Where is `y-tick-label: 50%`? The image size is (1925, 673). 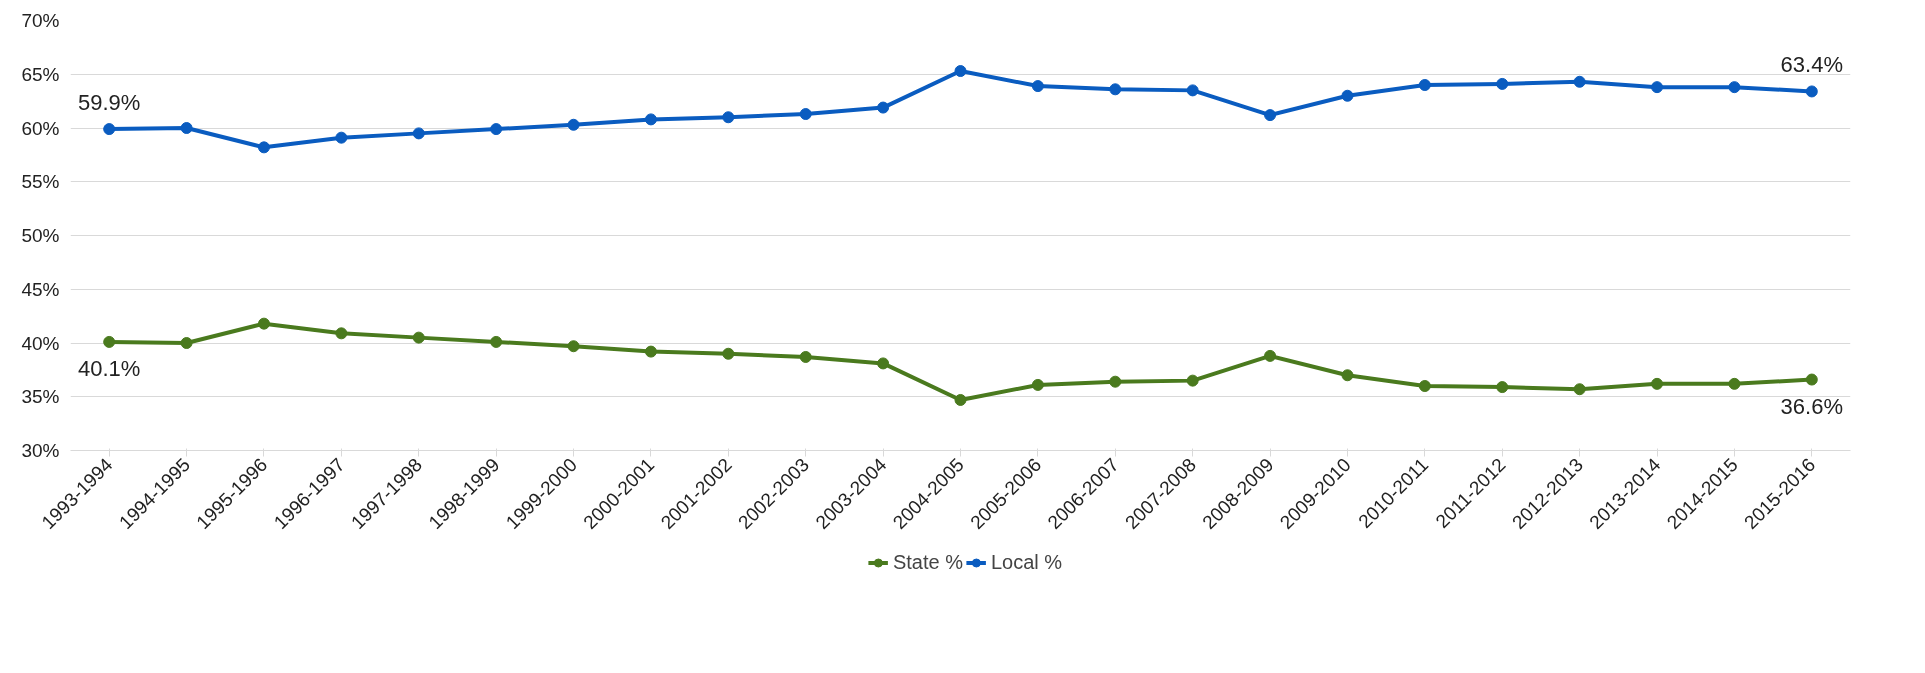
y-tick-label: 50% is located at coordinates (40, 235).